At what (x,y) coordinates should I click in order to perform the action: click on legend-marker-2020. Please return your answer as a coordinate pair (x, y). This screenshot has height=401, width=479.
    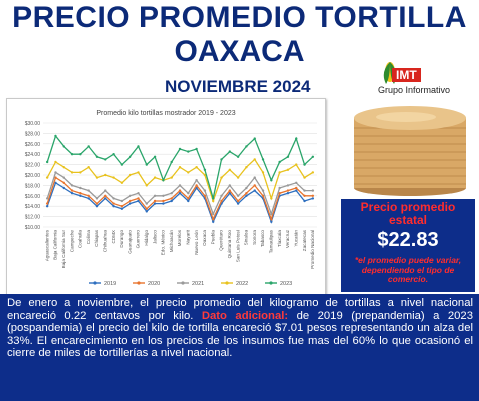
    Looking at the image, I should click on (139, 283).